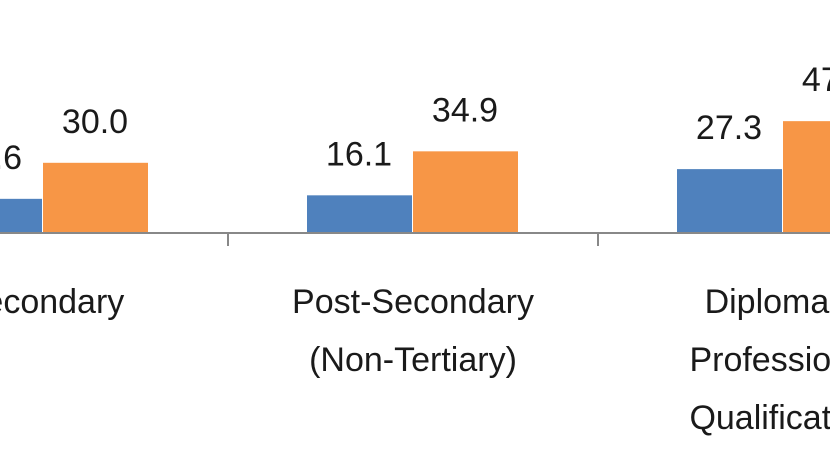 This screenshot has width=830, height=468. I want to click on data-label: 34.9, so click(465, 110).